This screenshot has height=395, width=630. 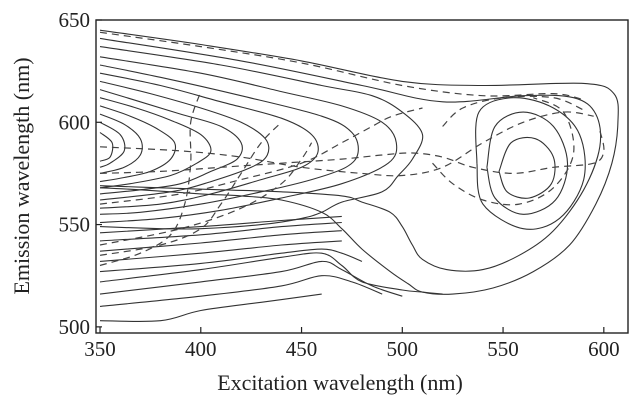 What do you see at coordinates (403, 349) in the screenshot?
I see `x-tick-label: 500` at bounding box center [403, 349].